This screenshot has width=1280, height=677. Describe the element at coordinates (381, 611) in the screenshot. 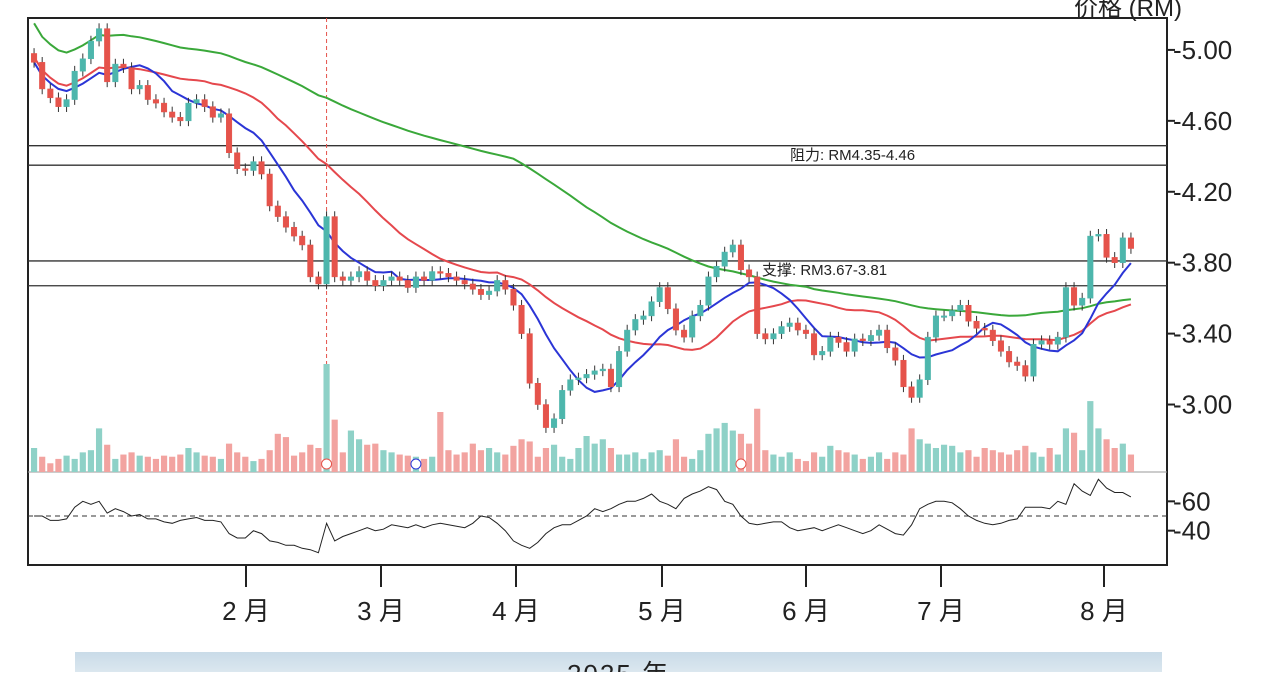

I see `month-label: 3 月` at that location.